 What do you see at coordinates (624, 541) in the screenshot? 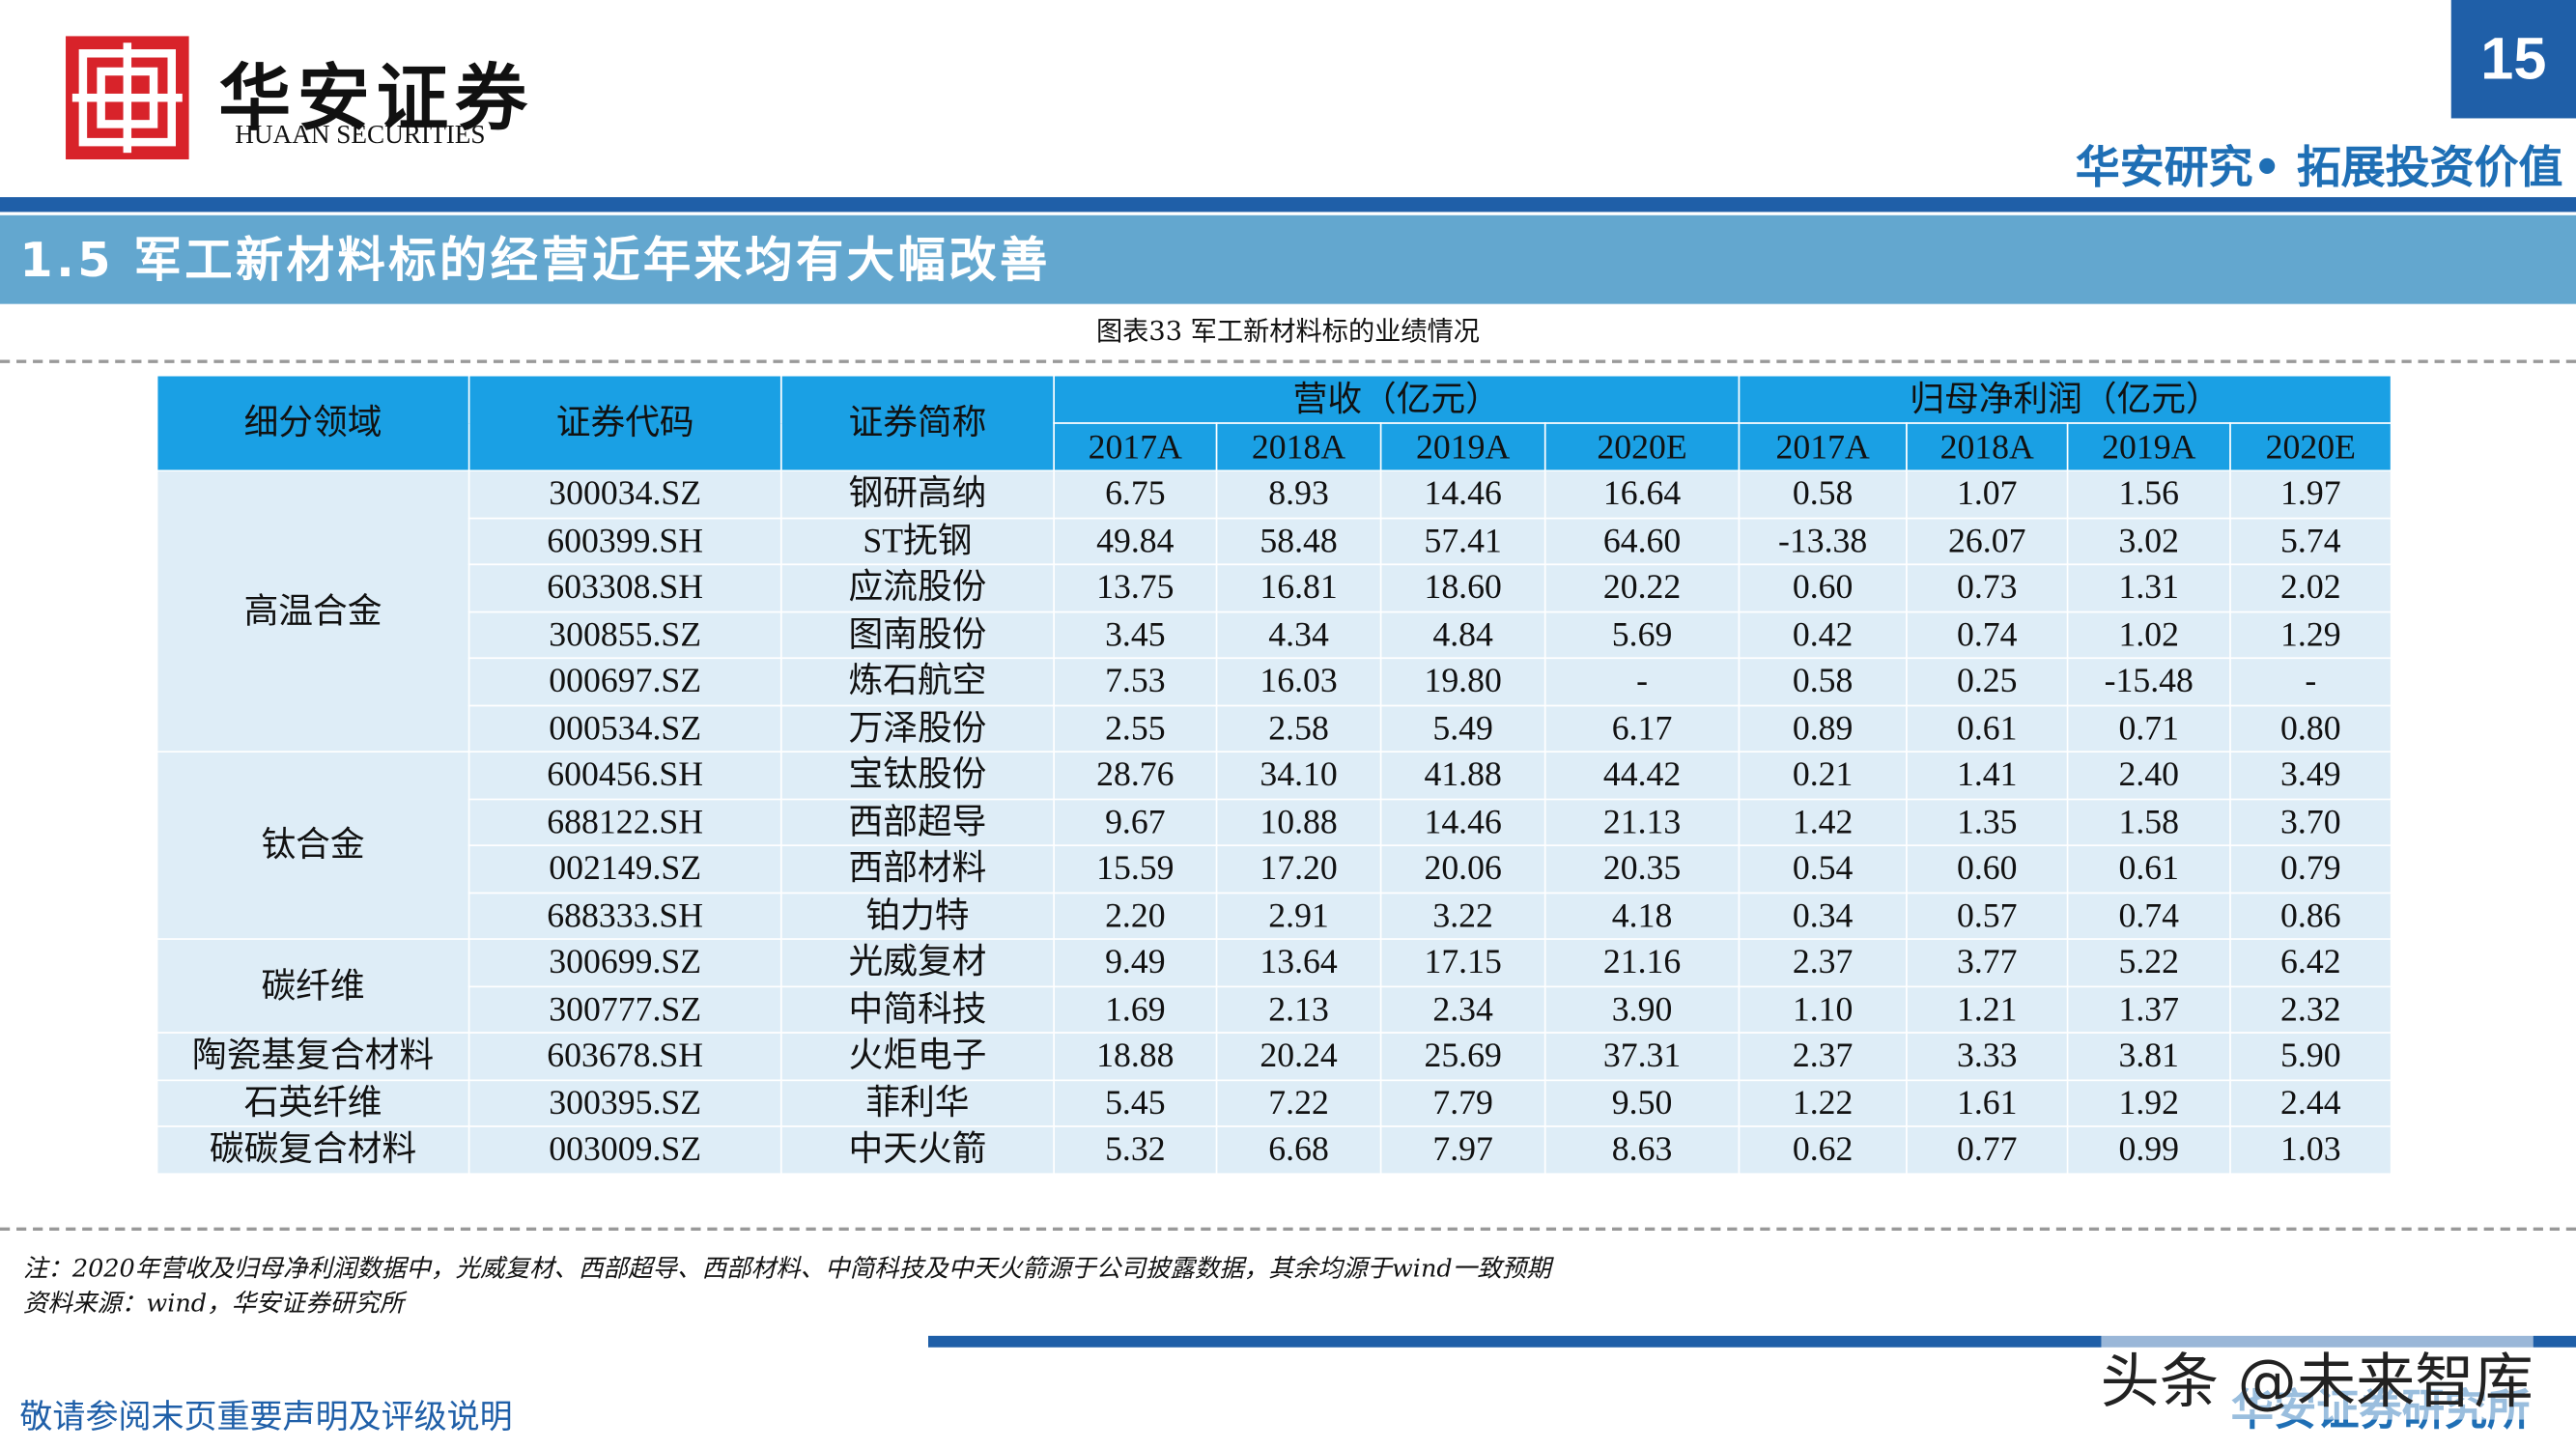
I see `code-cell: 600399.SH` at bounding box center [624, 541].